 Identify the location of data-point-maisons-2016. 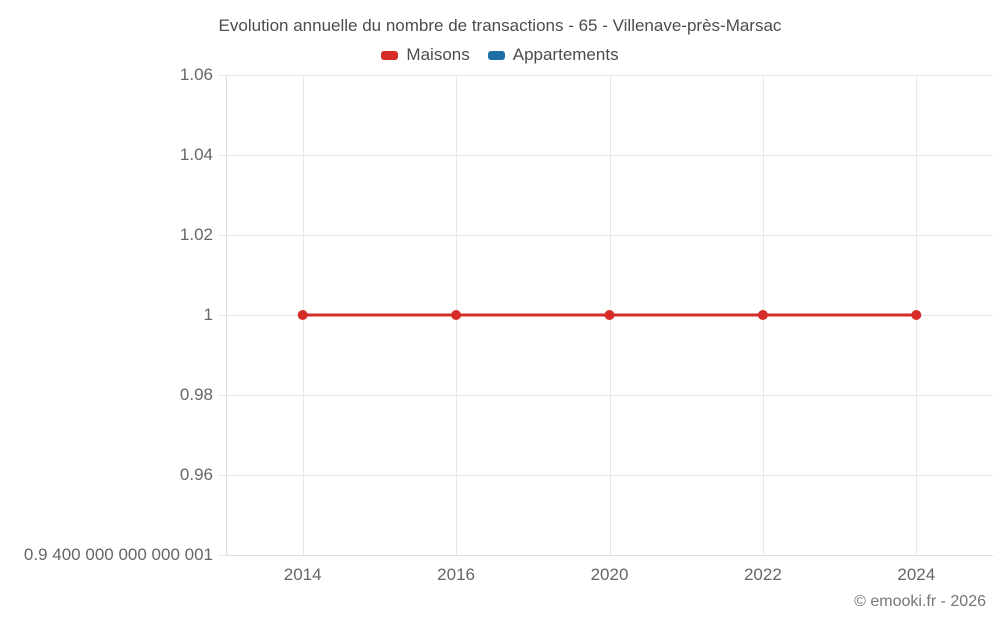
(456, 315).